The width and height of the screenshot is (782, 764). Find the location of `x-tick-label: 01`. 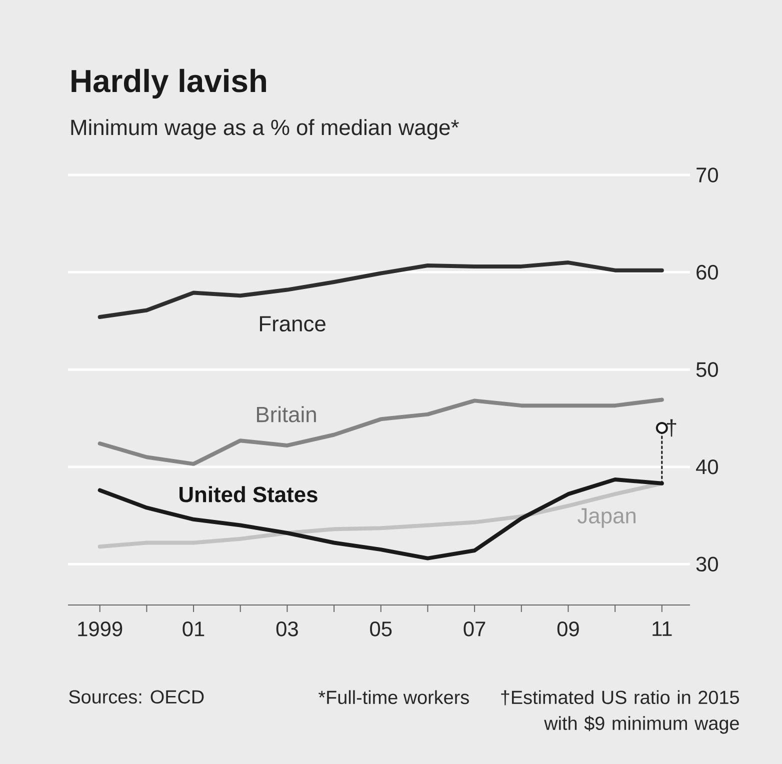

x-tick-label: 01 is located at coordinates (193, 629).